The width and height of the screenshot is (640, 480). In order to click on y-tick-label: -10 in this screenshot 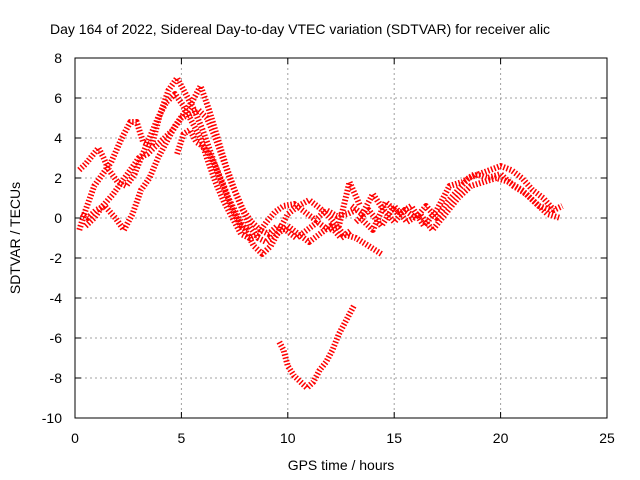, I will do `click(52, 418)`.